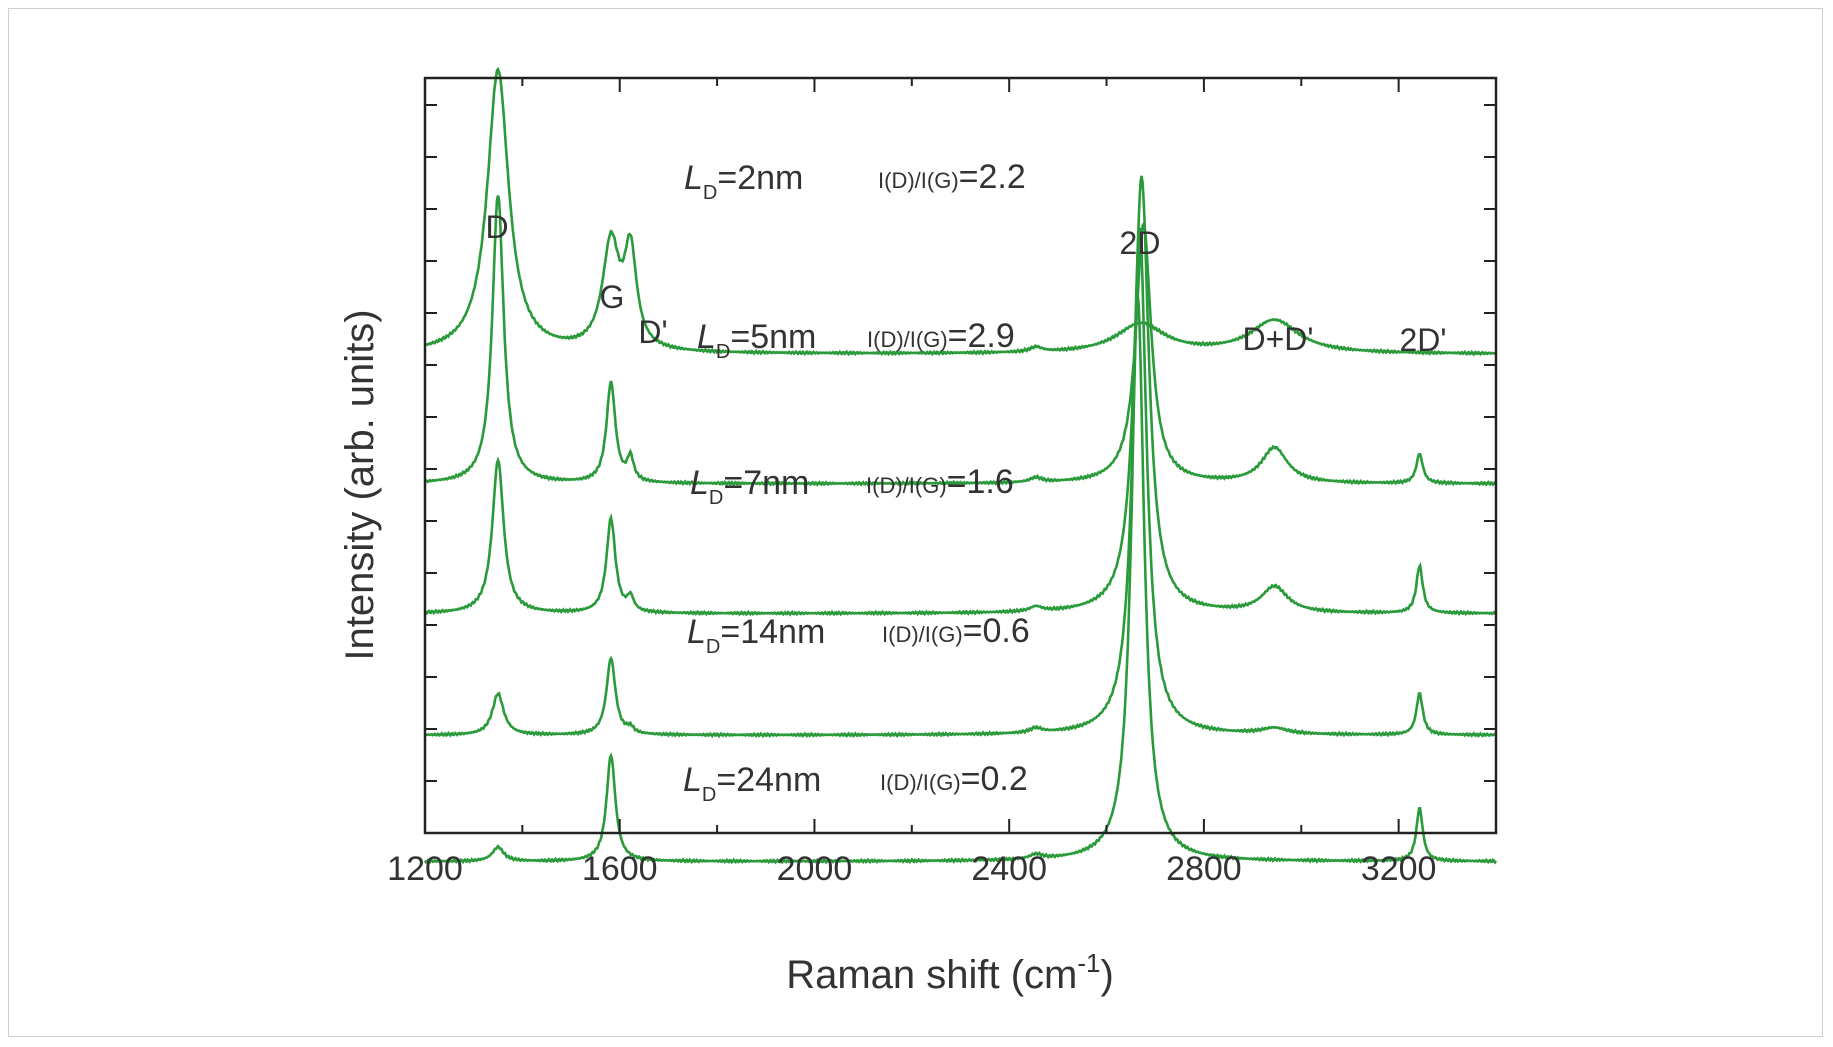 Image resolution: width=1833 pixels, height=1047 pixels. What do you see at coordinates (956, 631) in the screenshot?
I see `ratio-label: I(D)/I(G)=0.6` at bounding box center [956, 631].